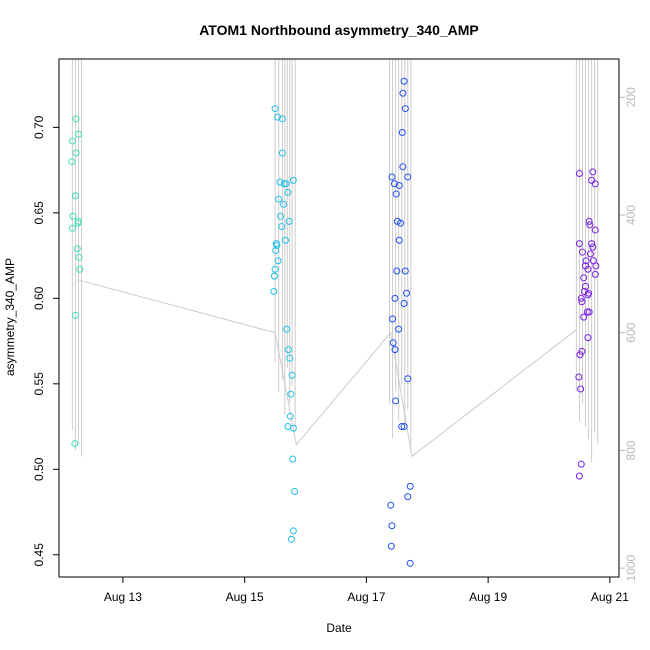 The width and height of the screenshot is (650, 650). What do you see at coordinates (488, 597) in the screenshot?
I see `x-tick-label: Aug 19` at bounding box center [488, 597].